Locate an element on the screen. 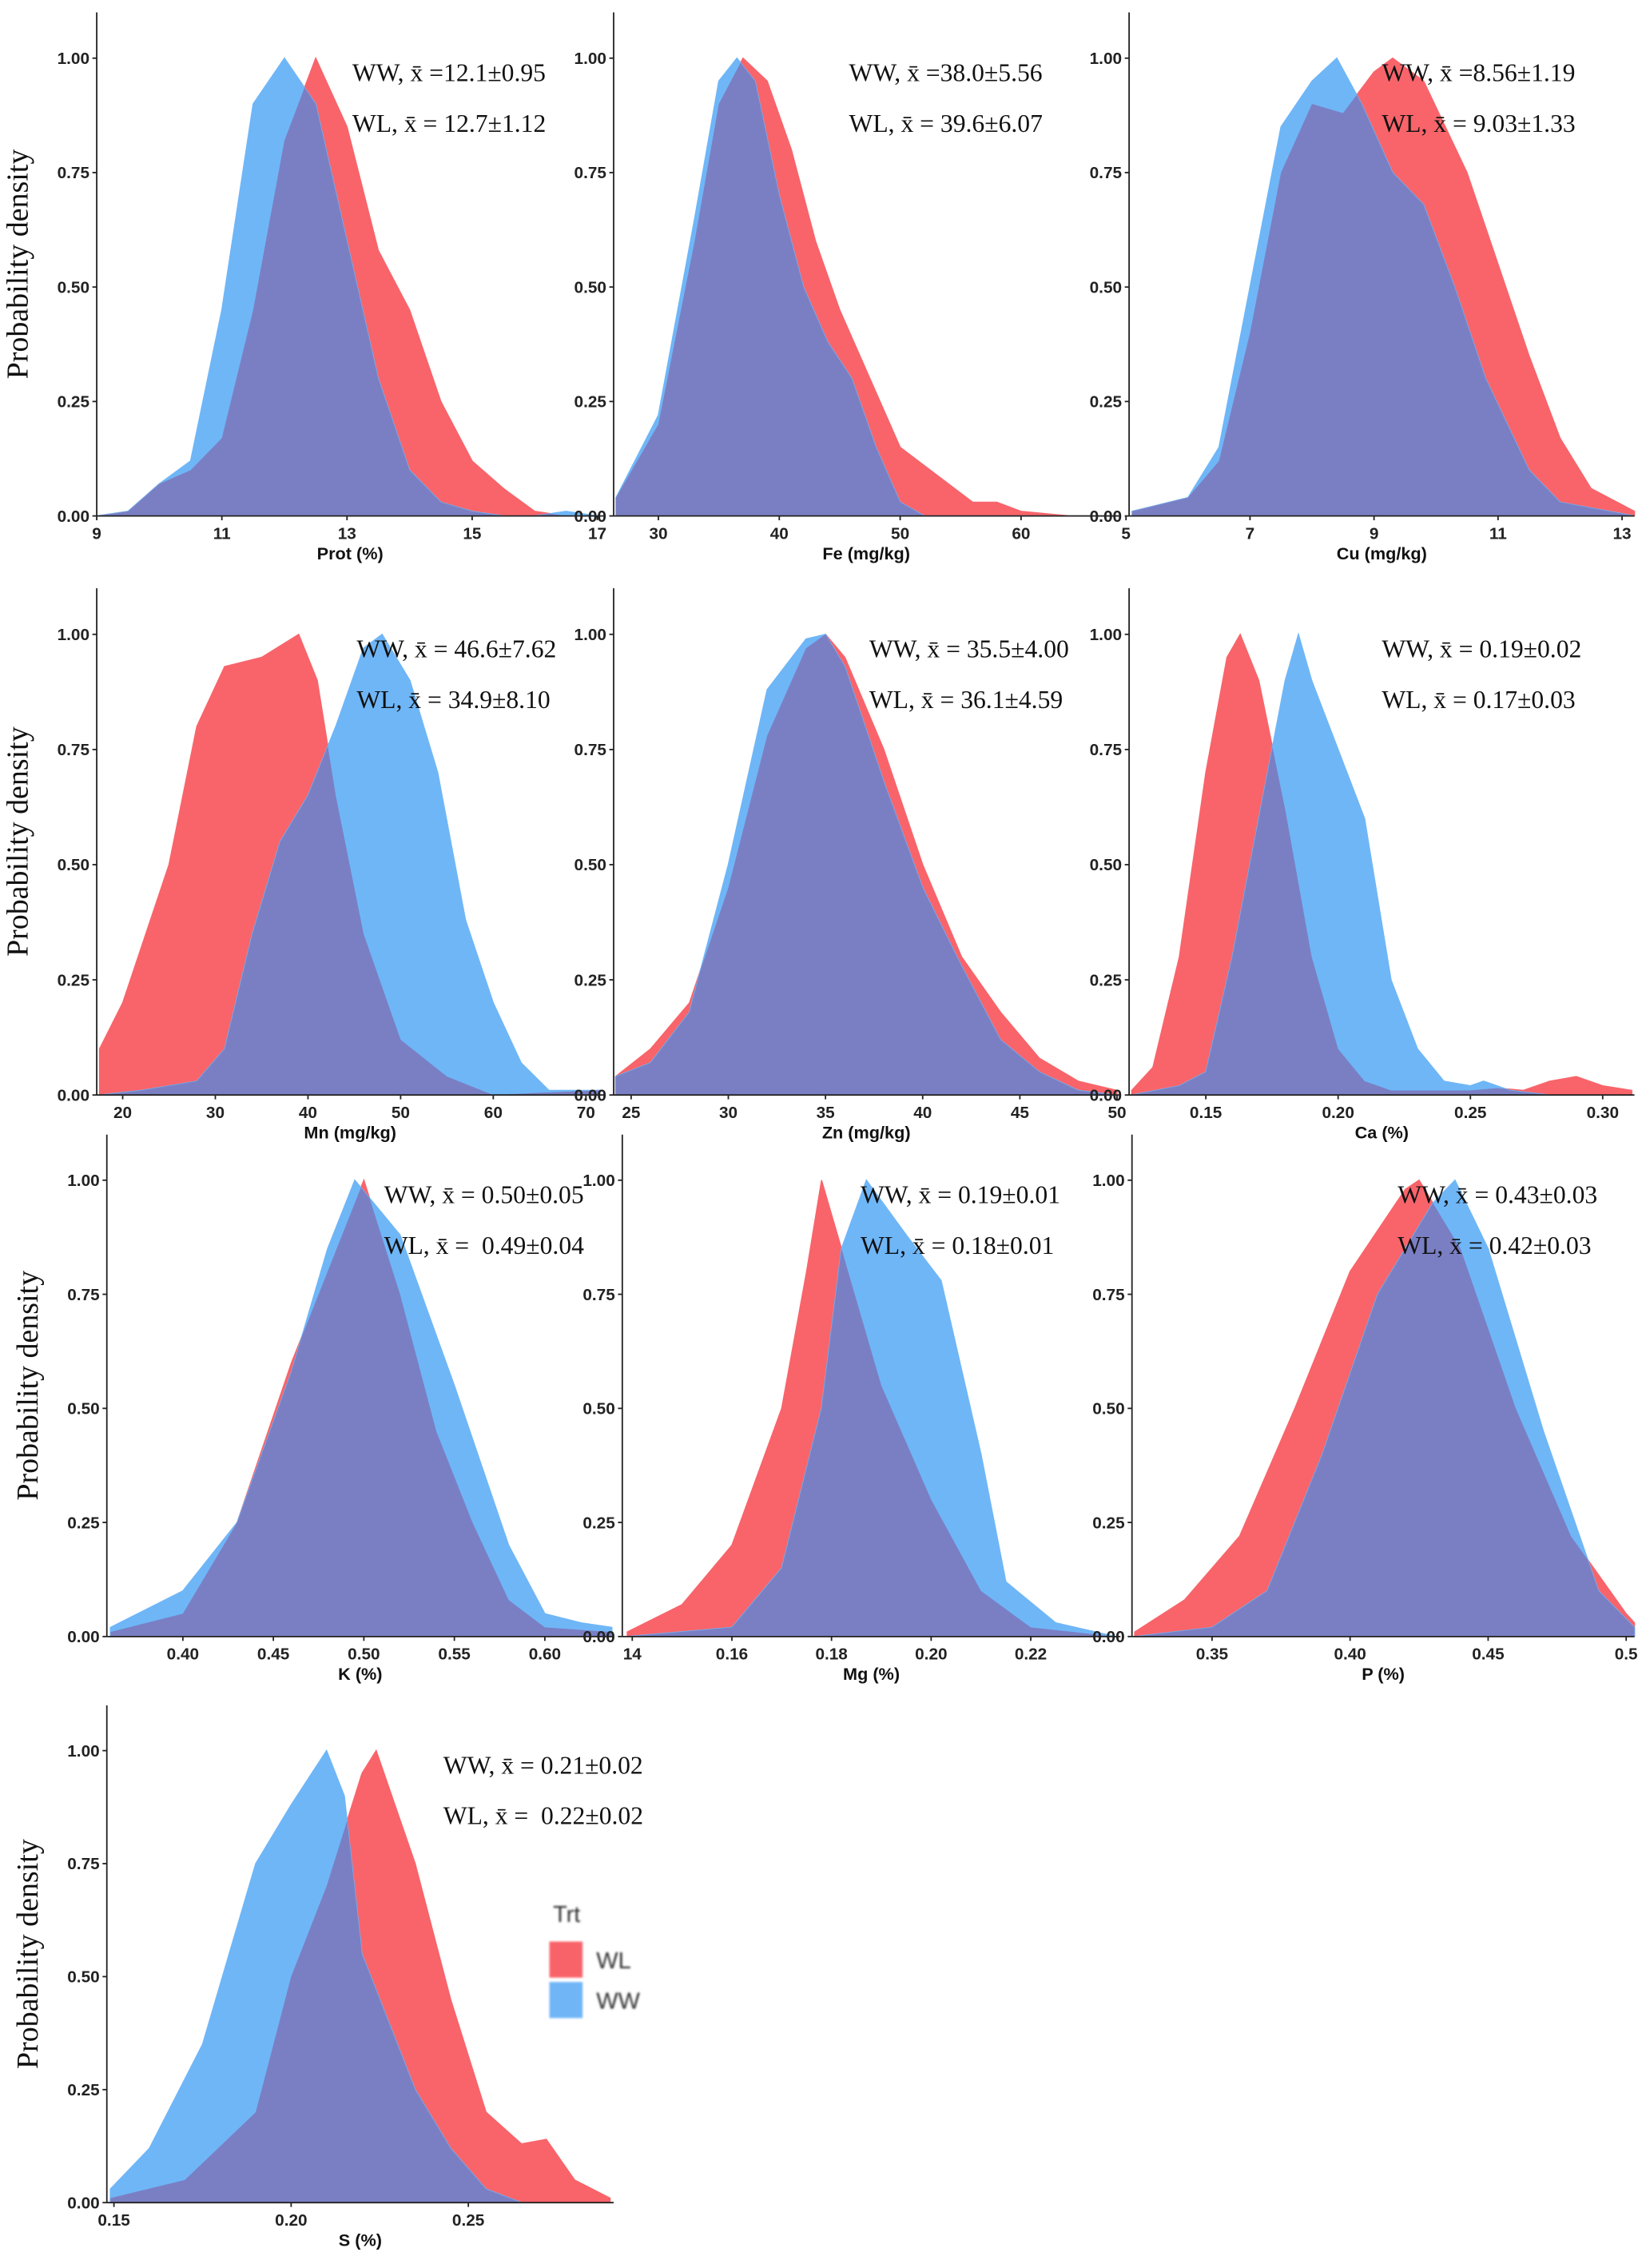 The width and height of the screenshot is (1646, 2268). x-tick-label: 7 is located at coordinates (1250, 534).